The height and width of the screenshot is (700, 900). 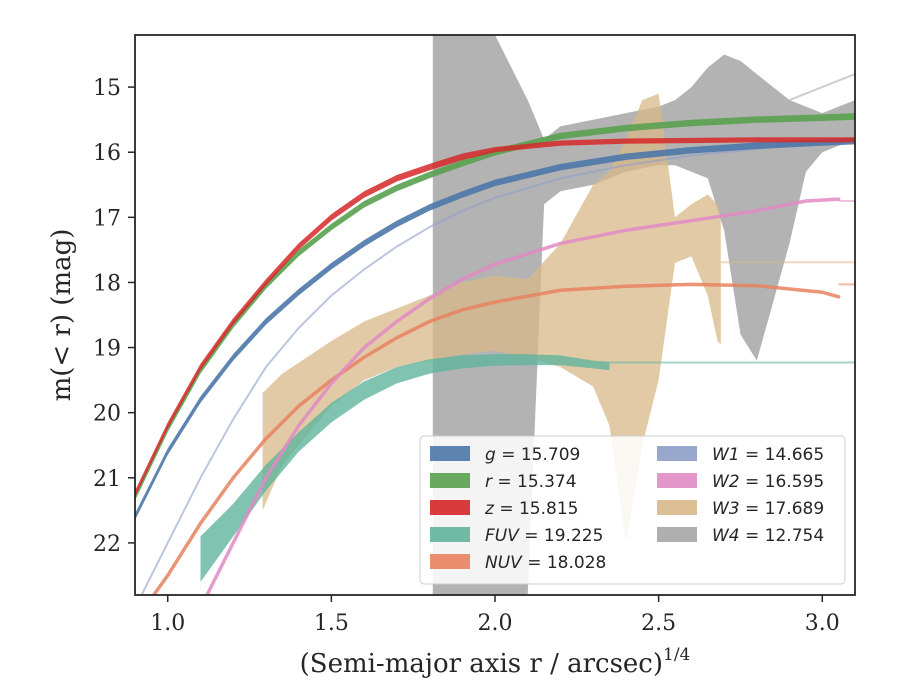 What do you see at coordinates (658, 623) in the screenshot?
I see `x-tick-label: 2.5` at bounding box center [658, 623].